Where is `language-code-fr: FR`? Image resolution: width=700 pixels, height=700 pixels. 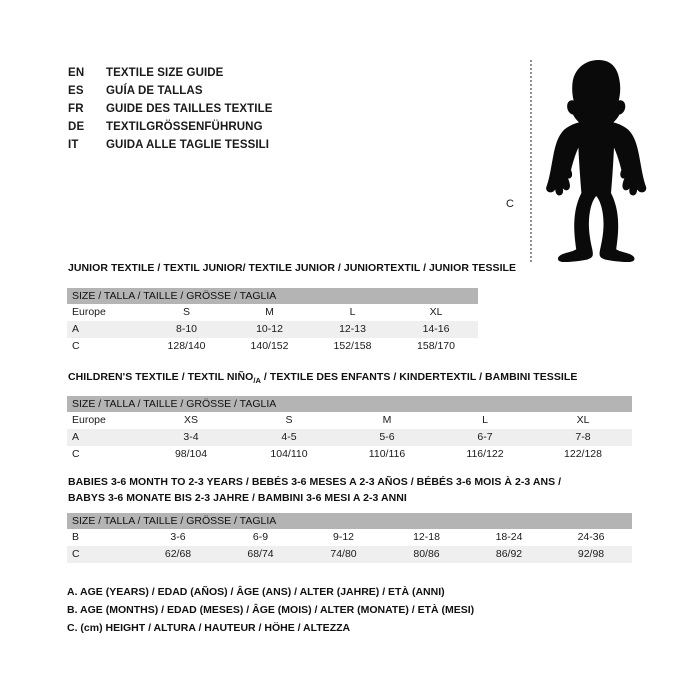
language-code-fr: FR is located at coordinates (76, 109).